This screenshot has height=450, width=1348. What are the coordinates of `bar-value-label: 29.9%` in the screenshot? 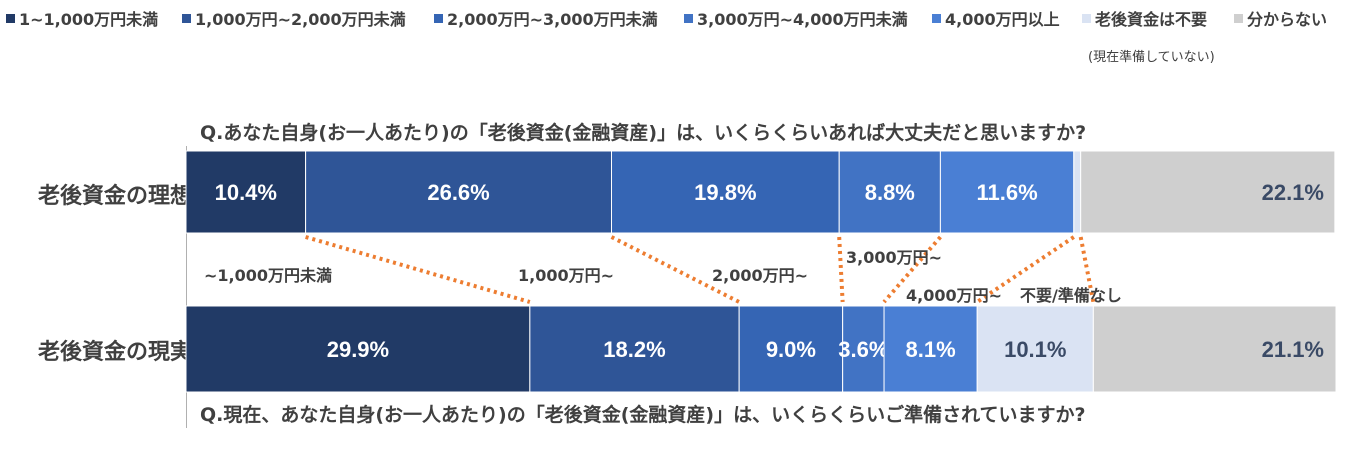 It's located at (358, 349).